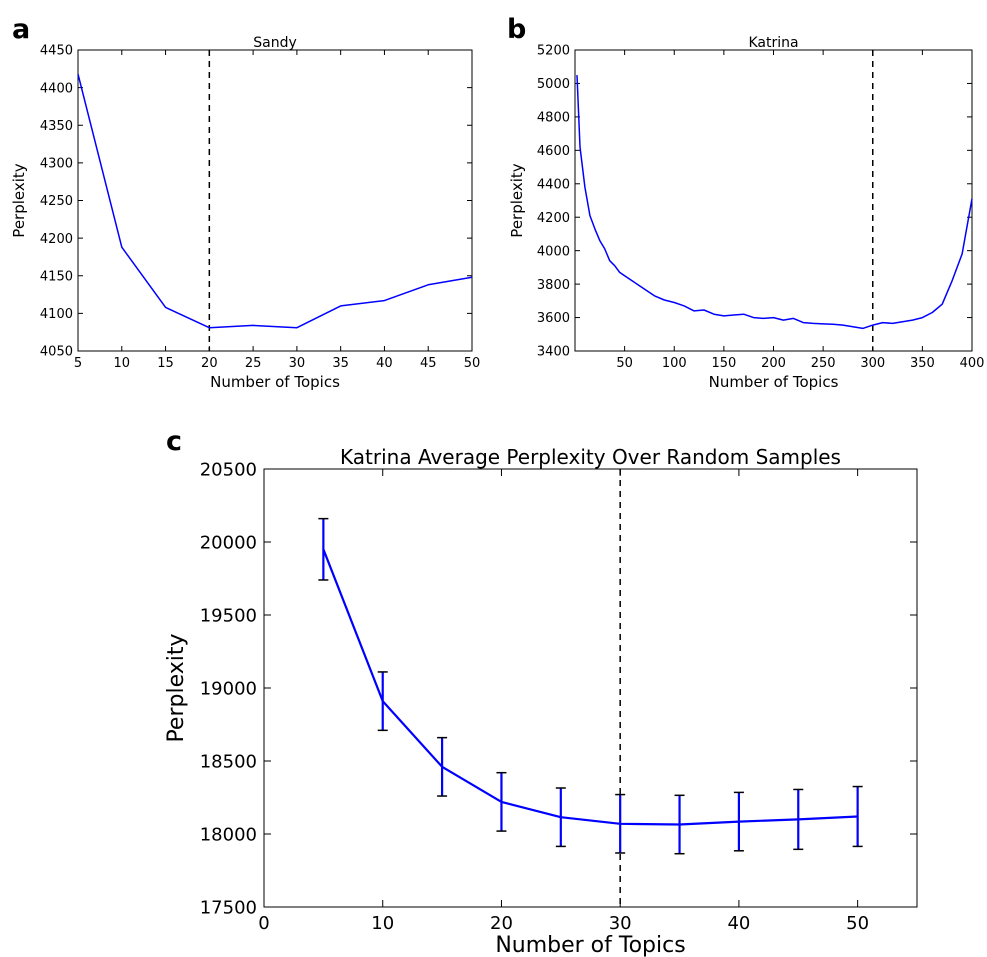  Describe the element at coordinates (428, 363) in the screenshot. I see `x-tick-label: 45` at that location.